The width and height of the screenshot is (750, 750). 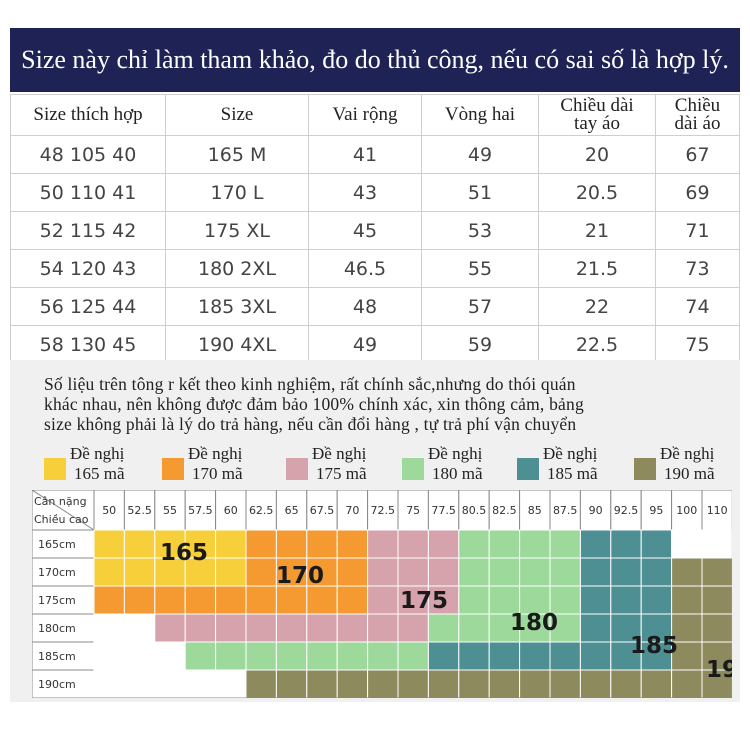 I want to click on grid-corner-weight-label: Cân nặng, so click(x=60, y=501).